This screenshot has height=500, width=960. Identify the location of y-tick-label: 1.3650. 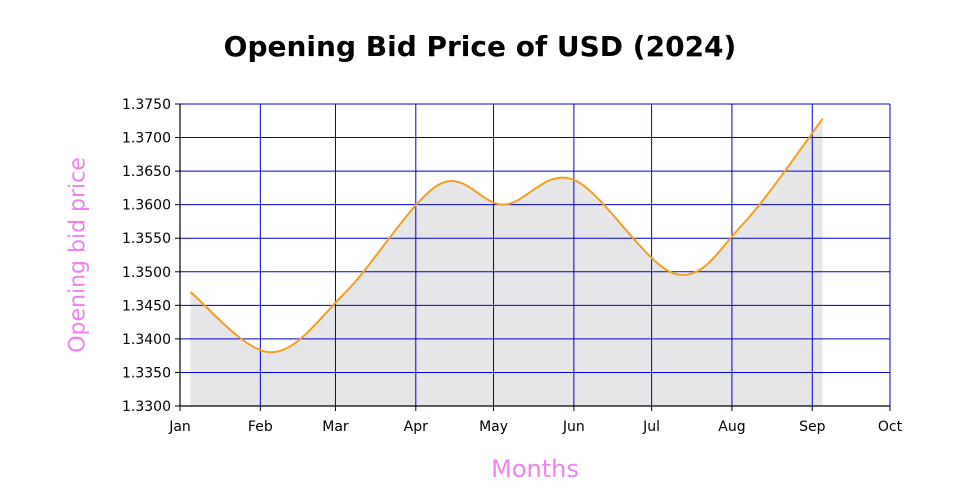
(146, 172).